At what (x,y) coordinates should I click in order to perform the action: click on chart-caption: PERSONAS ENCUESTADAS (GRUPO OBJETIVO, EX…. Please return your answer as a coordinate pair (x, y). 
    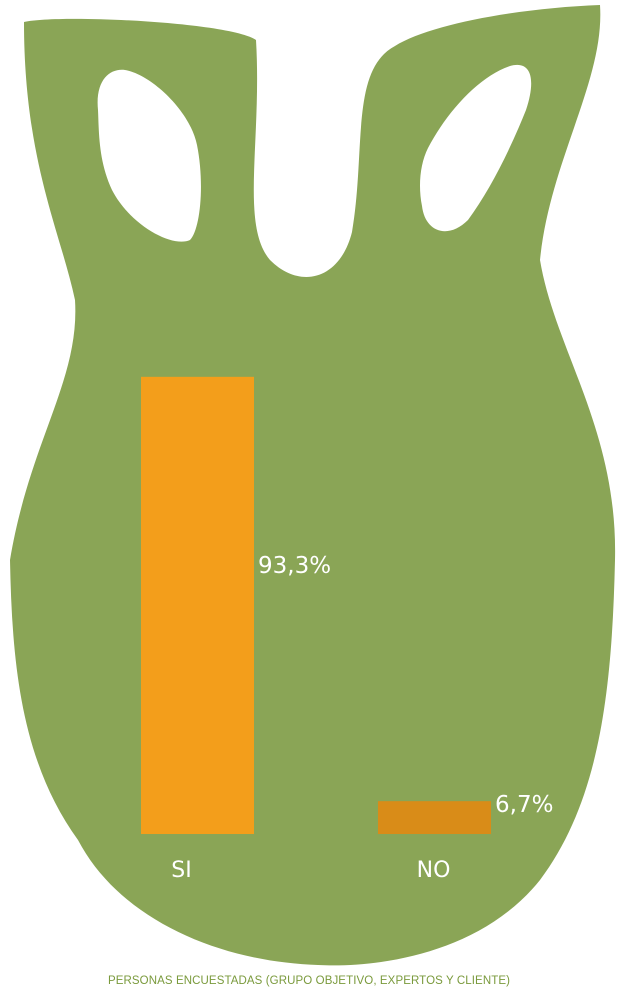
    Looking at the image, I should click on (309, 981).